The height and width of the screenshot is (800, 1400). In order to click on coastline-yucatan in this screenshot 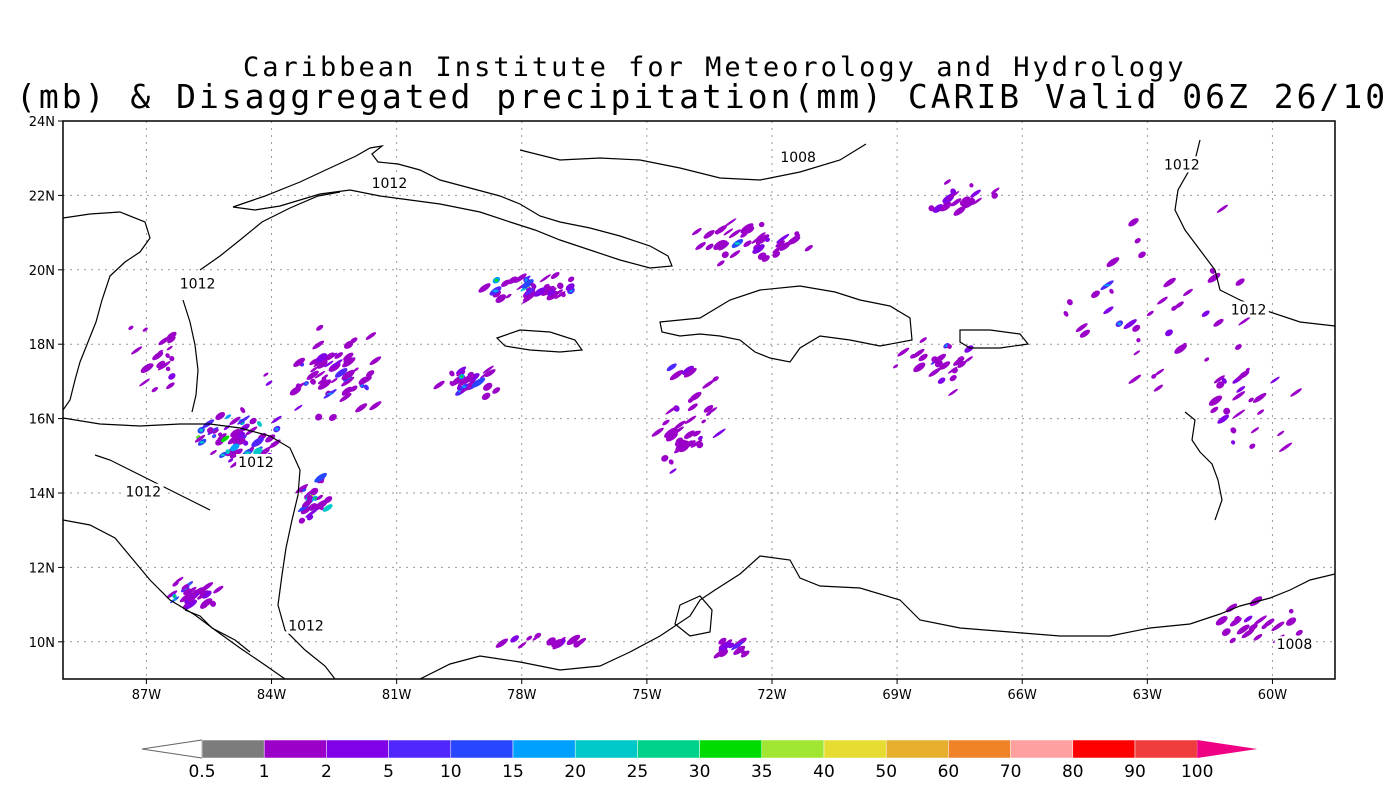, I will do `click(107, 311)`.